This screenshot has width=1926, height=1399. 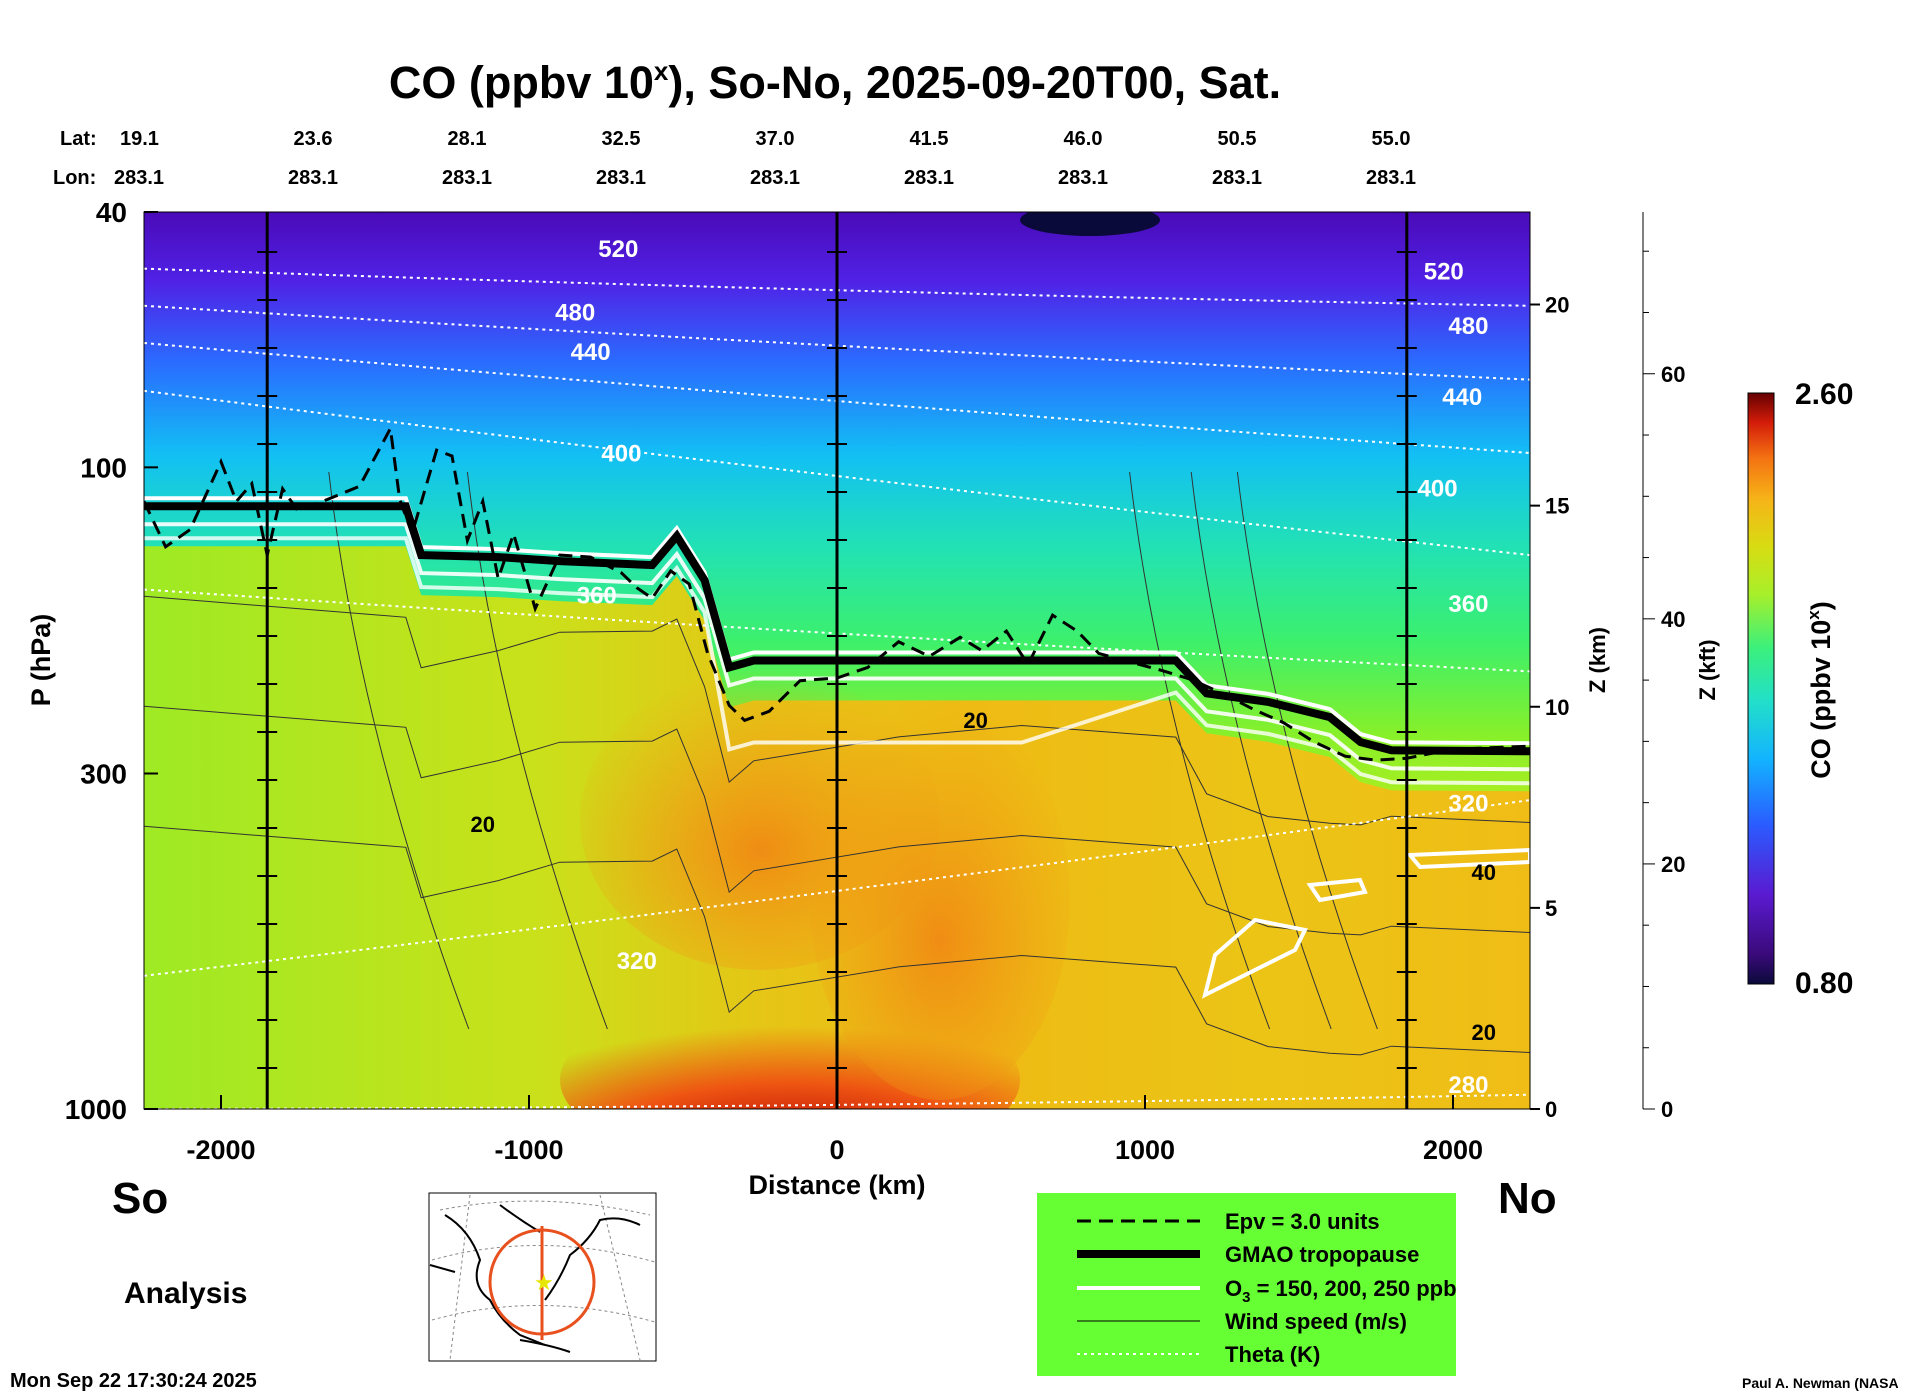 What do you see at coordinates (220, 1150) in the screenshot?
I see `x-tick-label: -2000` at bounding box center [220, 1150].